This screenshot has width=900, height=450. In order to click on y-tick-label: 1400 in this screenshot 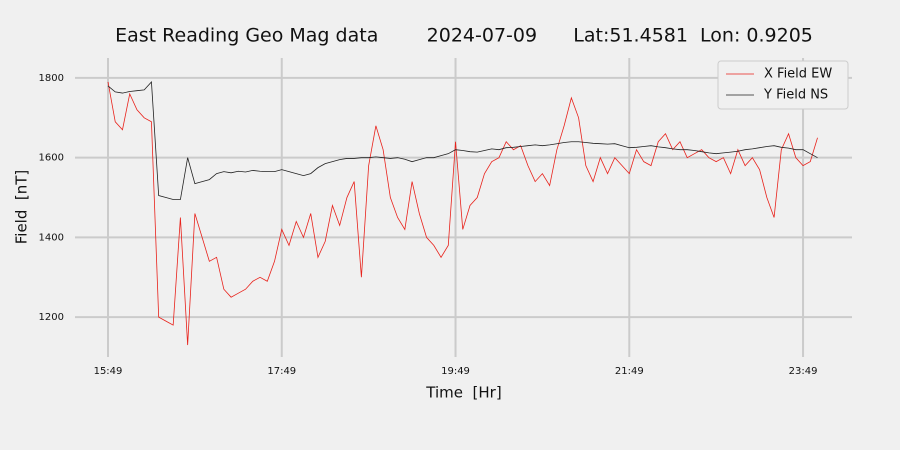, I will do `click(51, 237)`.